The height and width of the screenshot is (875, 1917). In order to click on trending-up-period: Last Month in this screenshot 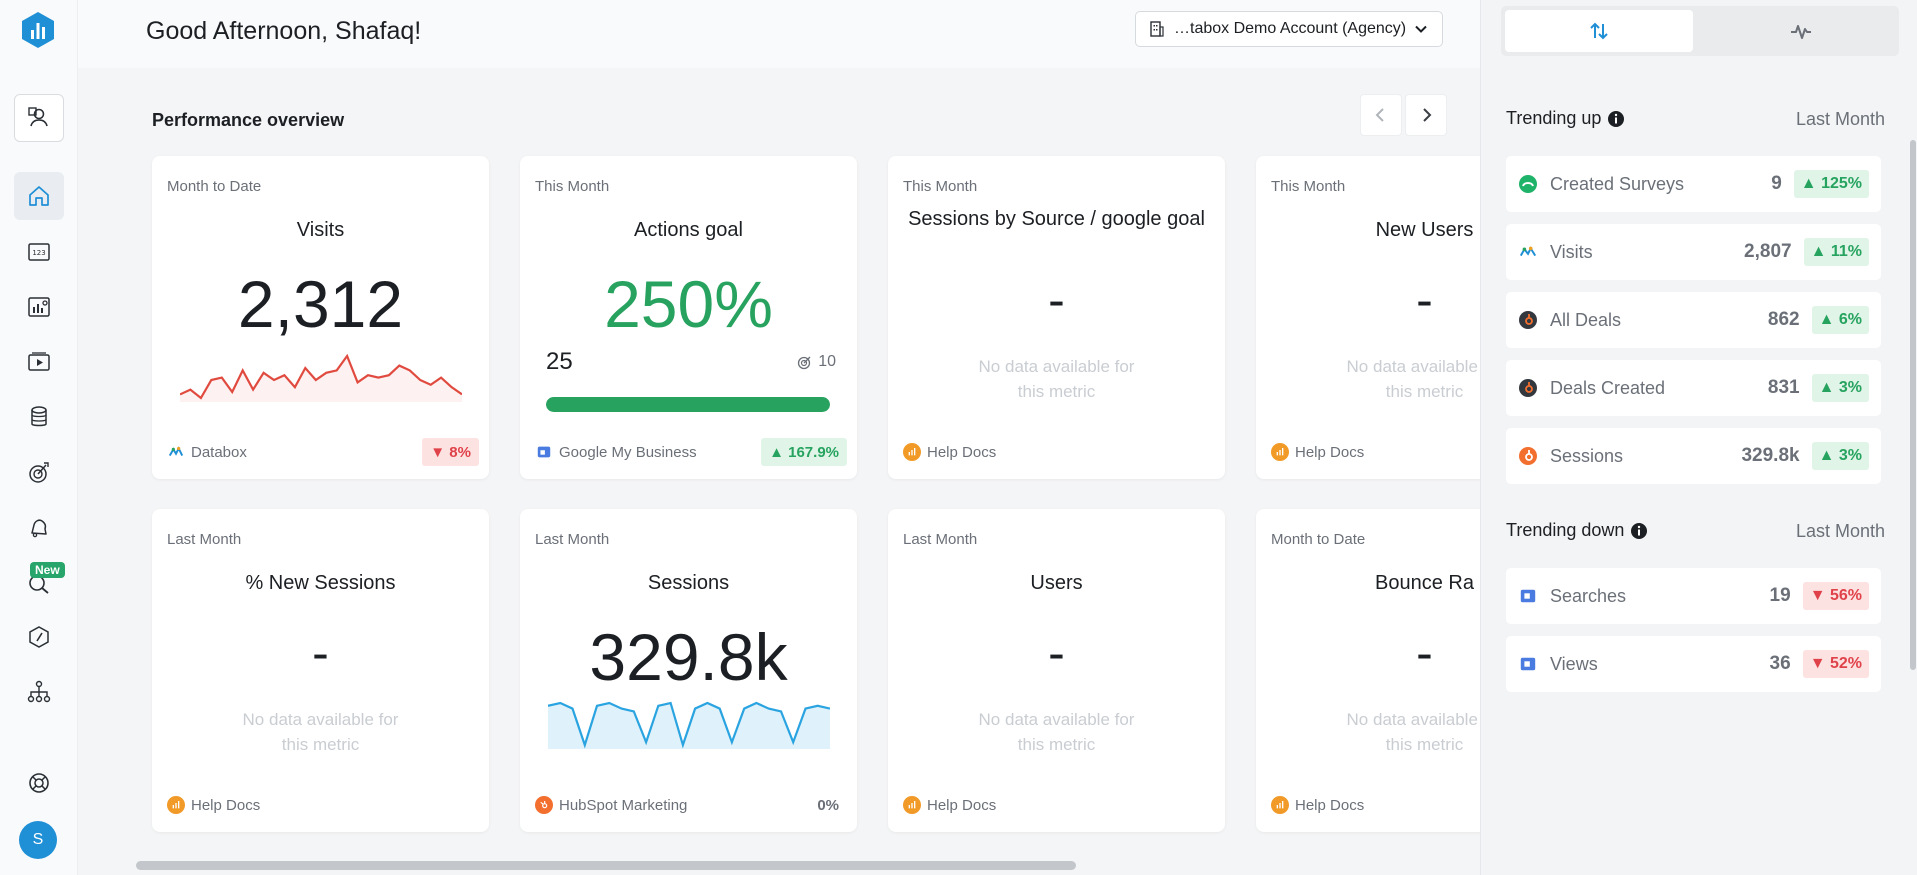, I will do `click(1840, 119)`.